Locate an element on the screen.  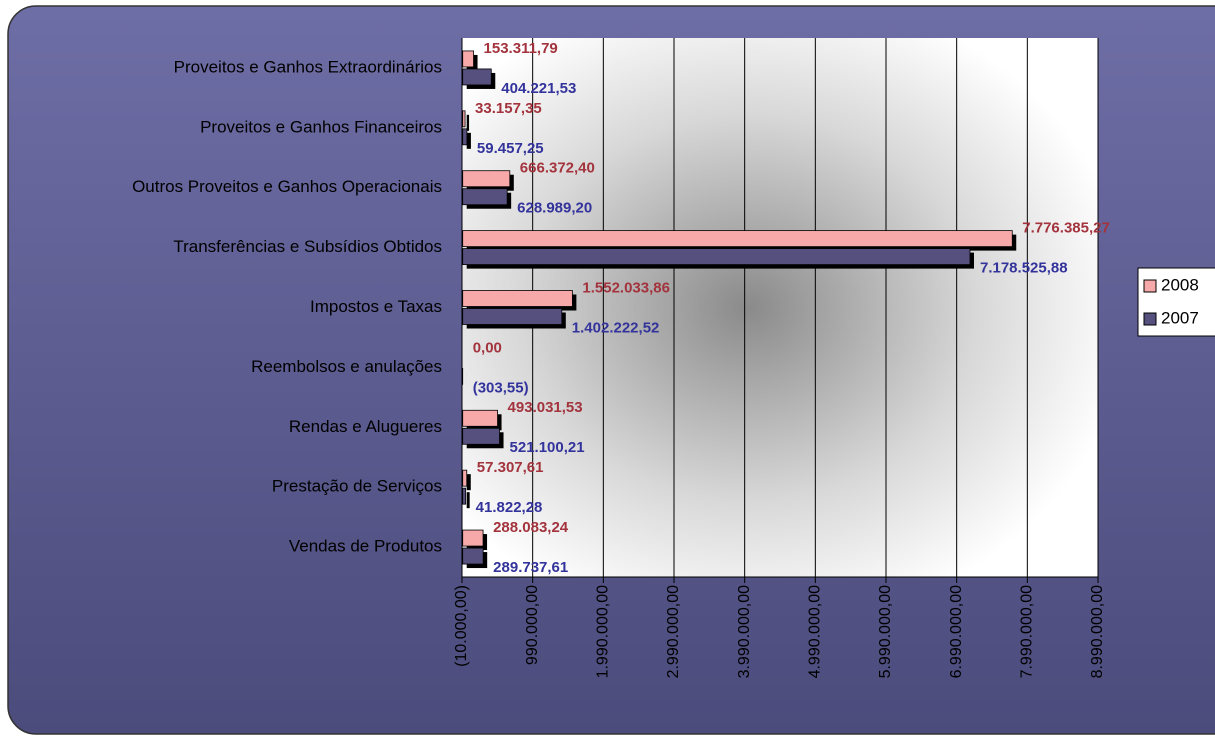
data-label: 57.307,61 is located at coordinates (510, 467).